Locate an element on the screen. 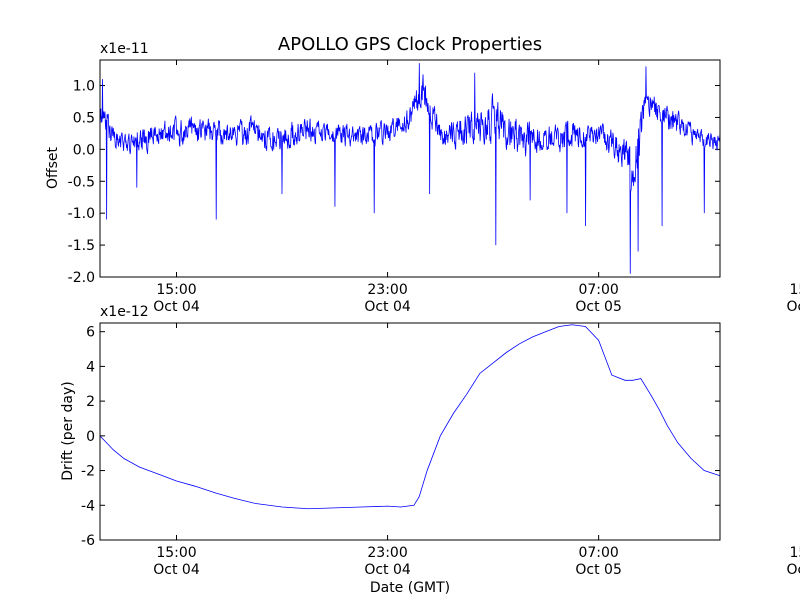 This screenshot has width=800, height=600. drift-ytick-label: 6 is located at coordinates (90, 333).